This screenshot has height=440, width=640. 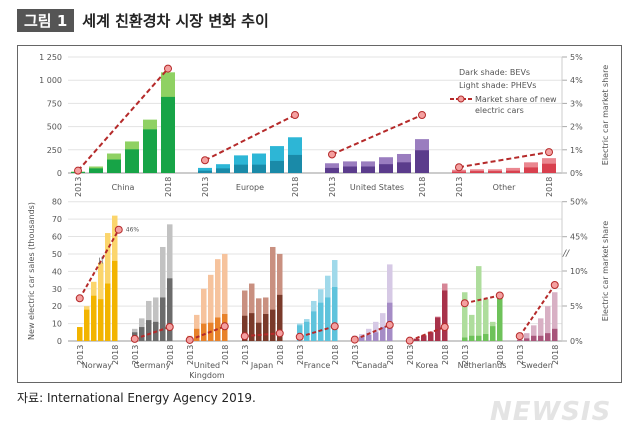 What do you see at coordinates (152, 365) in the screenshot?
I see `group-label: Germany` at bounding box center [152, 365].